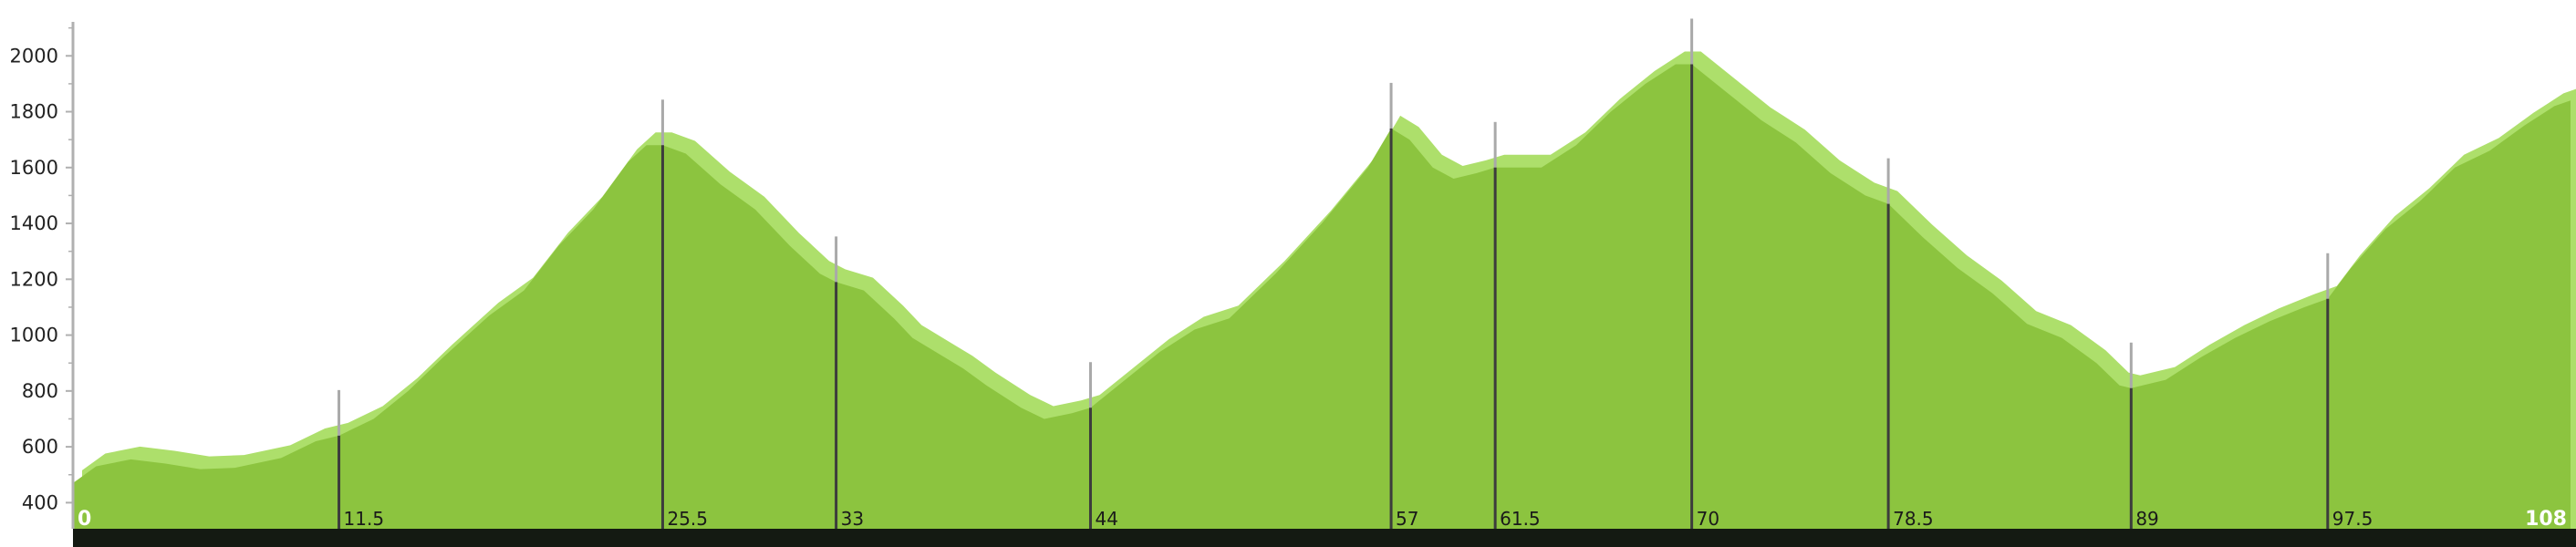 The width and height of the screenshot is (2576, 547). Describe the element at coordinates (1106, 519) in the screenshot. I see `distance-label: 44` at that location.